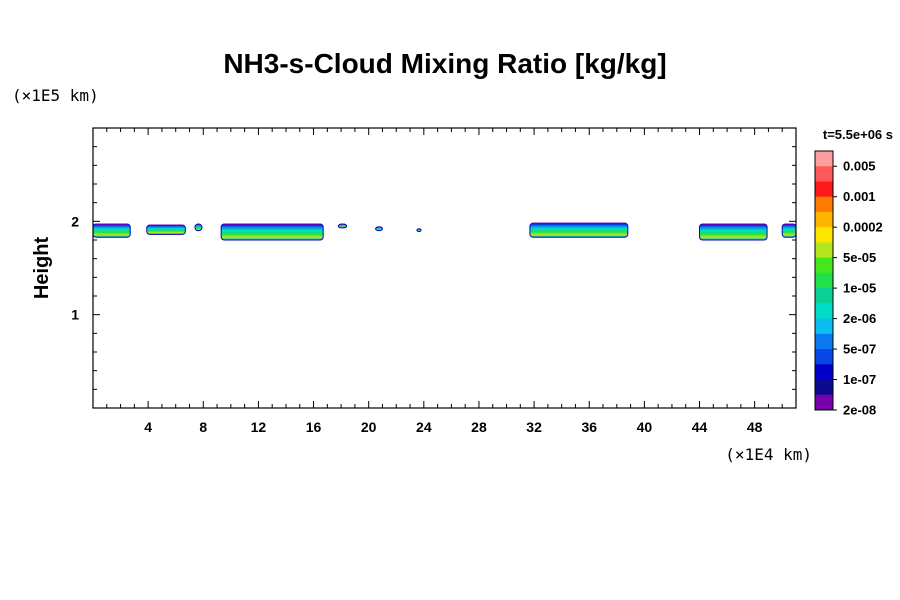 The image size is (900, 600). What do you see at coordinates (148, 427) in the screenshot?
I see `x-tick-label: 4` at bounding box center [148, 427].